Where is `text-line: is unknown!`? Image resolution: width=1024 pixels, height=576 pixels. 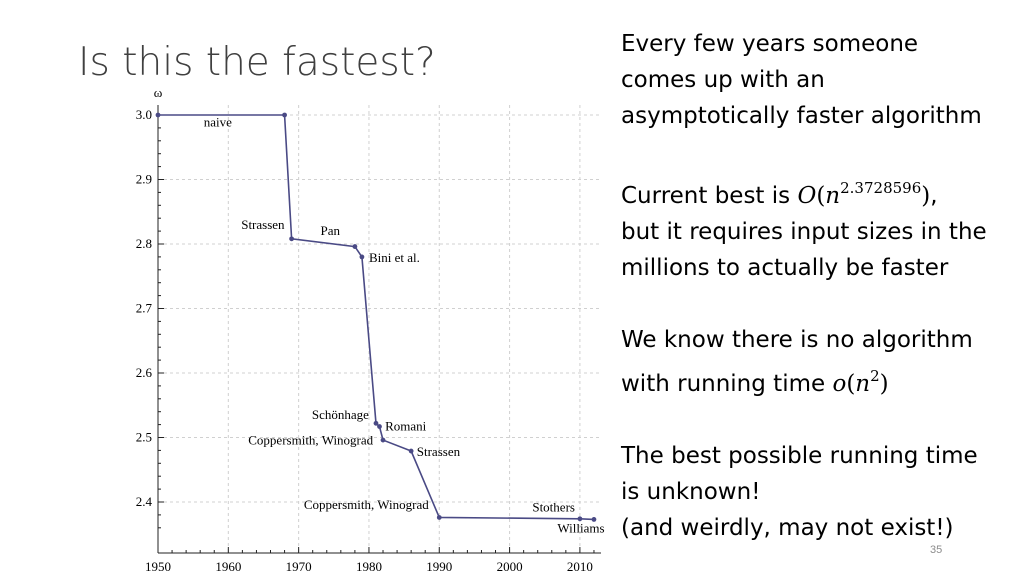
text-line: is unknown! is located at coordinates (691, 492).